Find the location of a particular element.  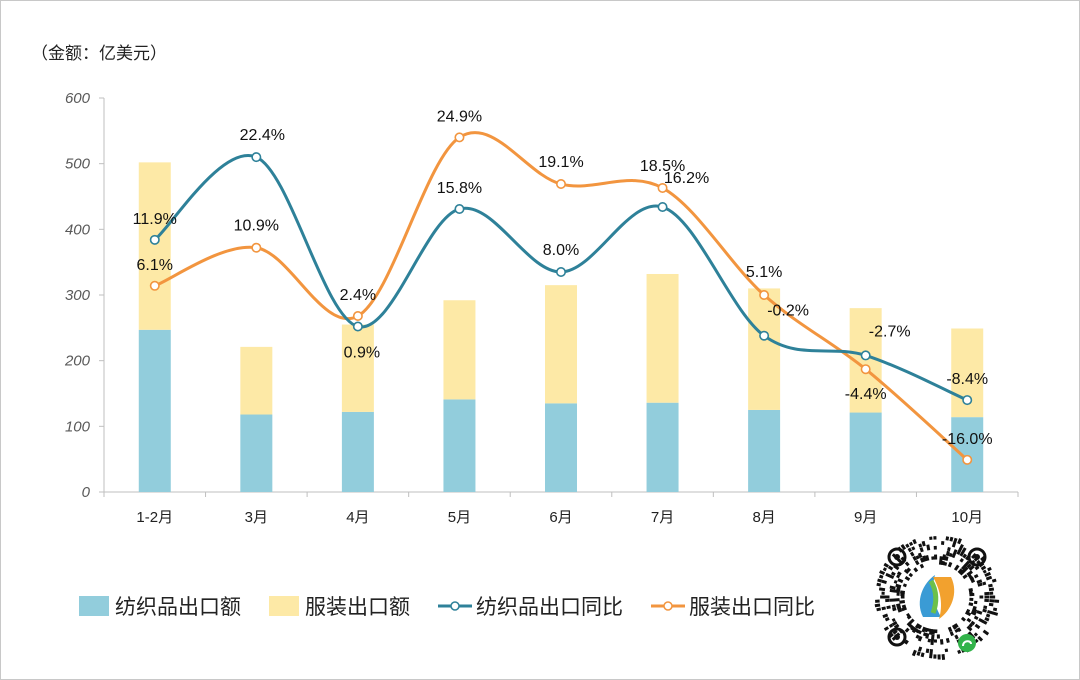

y-tick-label: 200 is located at coordinates (77, 361).